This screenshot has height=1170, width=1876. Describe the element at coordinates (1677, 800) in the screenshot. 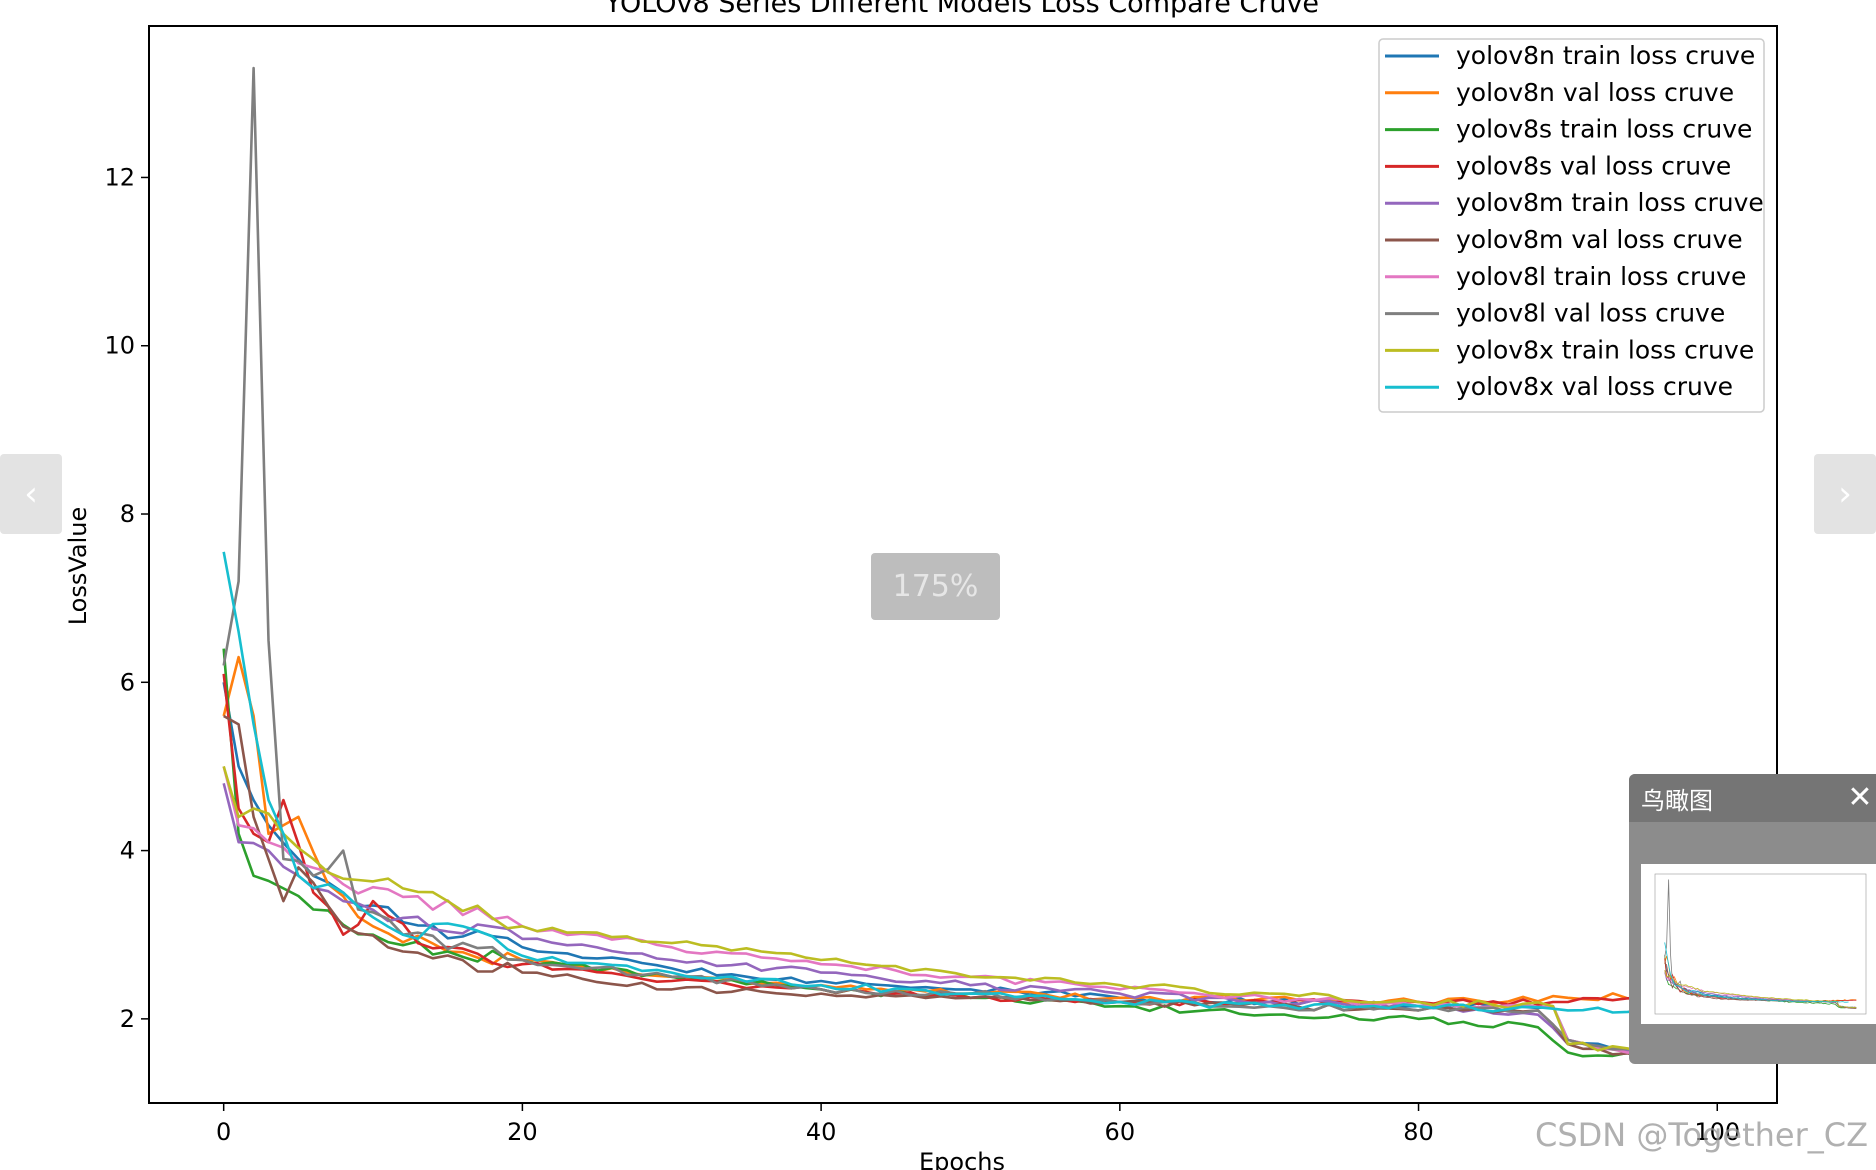

I see `overview-title: 鸟瞰图` at that location.